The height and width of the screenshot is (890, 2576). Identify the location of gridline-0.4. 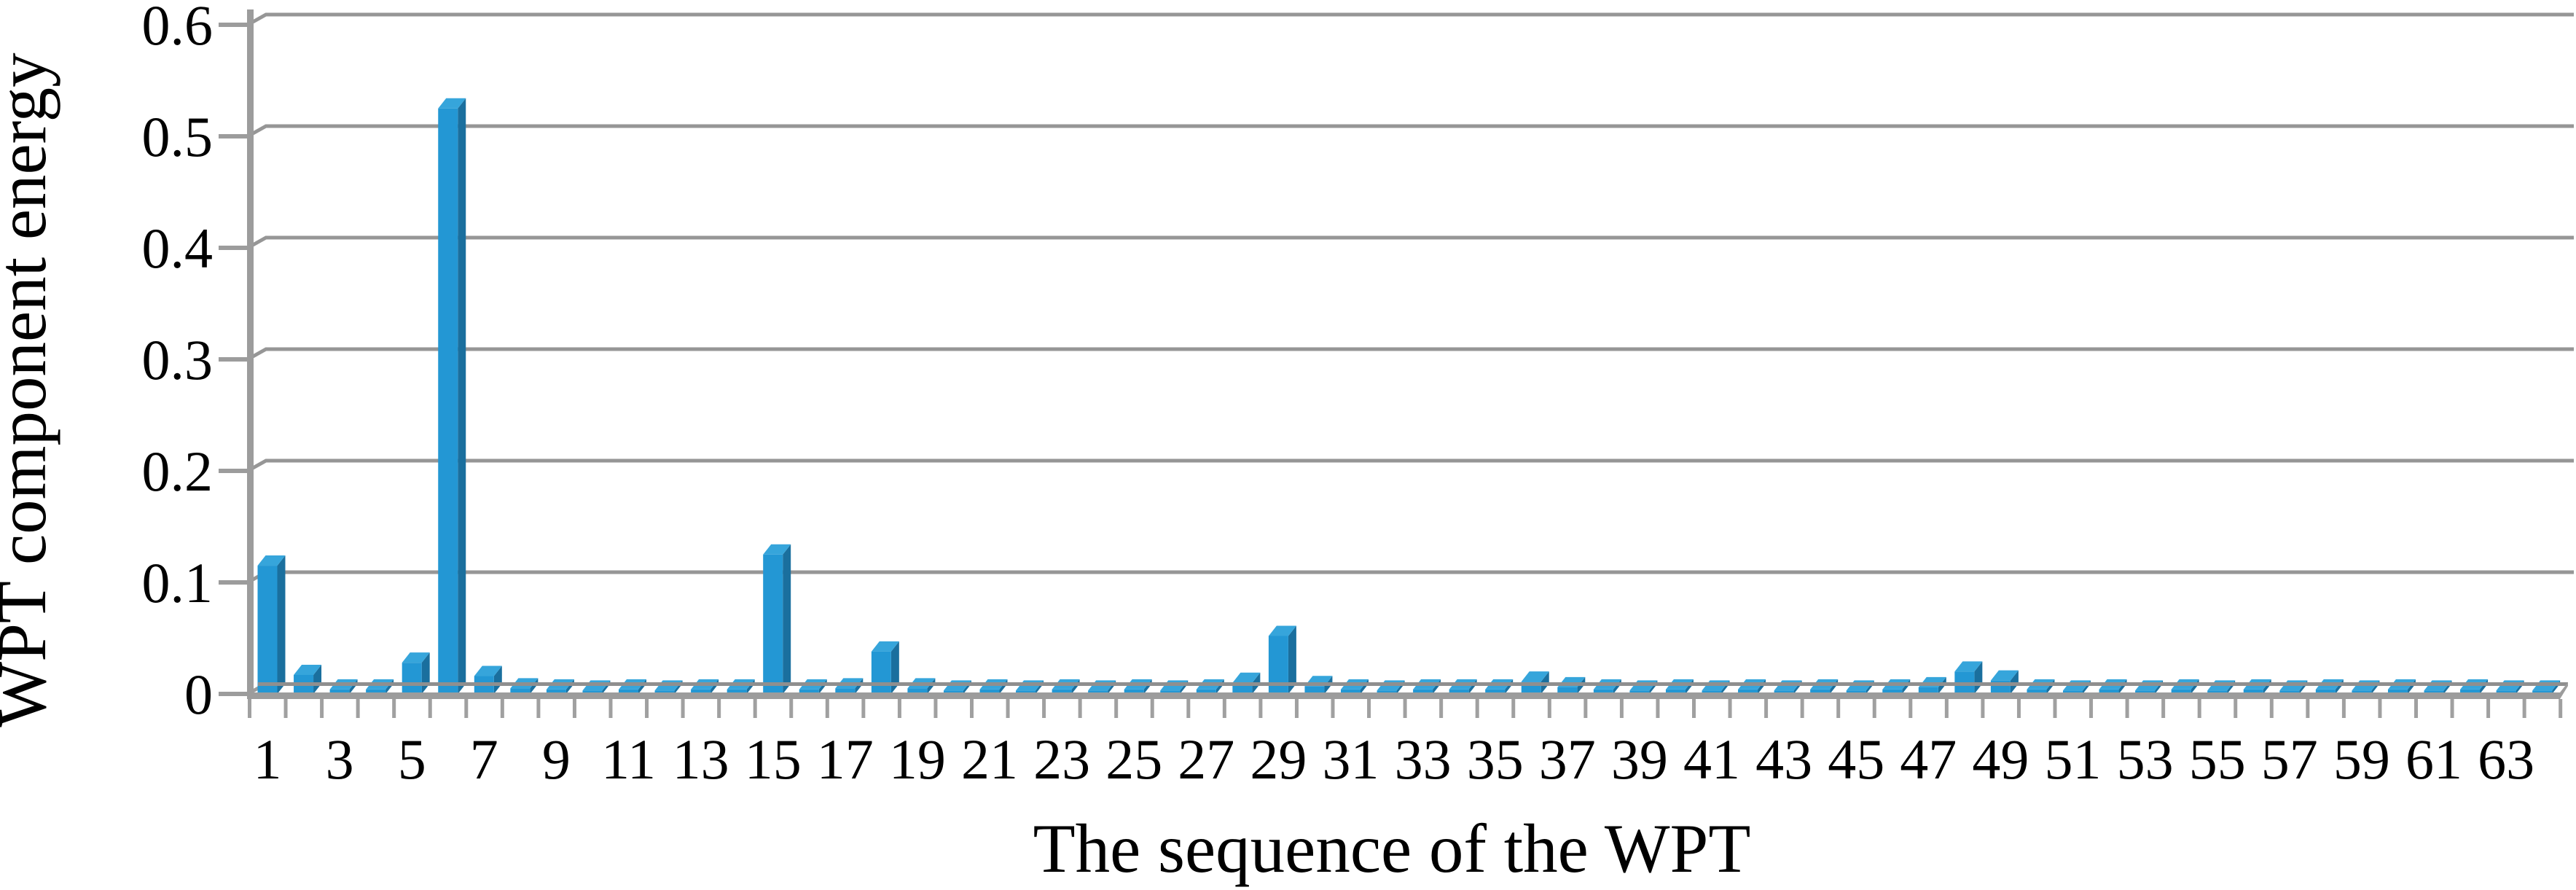
(1410, 242).